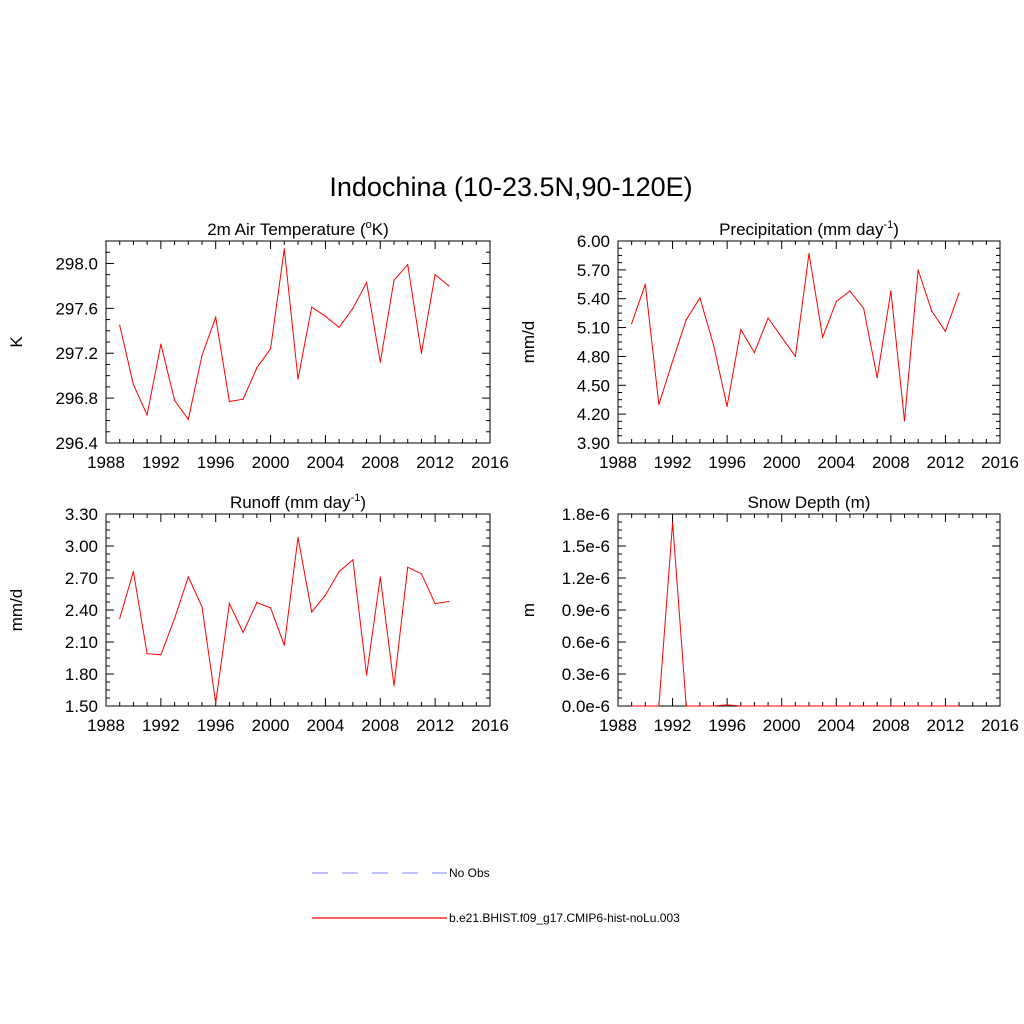 The image size is (1024, 1024). Describe the element at coordinates (593, 385) in the screenshot. I see `y-tick-label: 4.50` at that location.